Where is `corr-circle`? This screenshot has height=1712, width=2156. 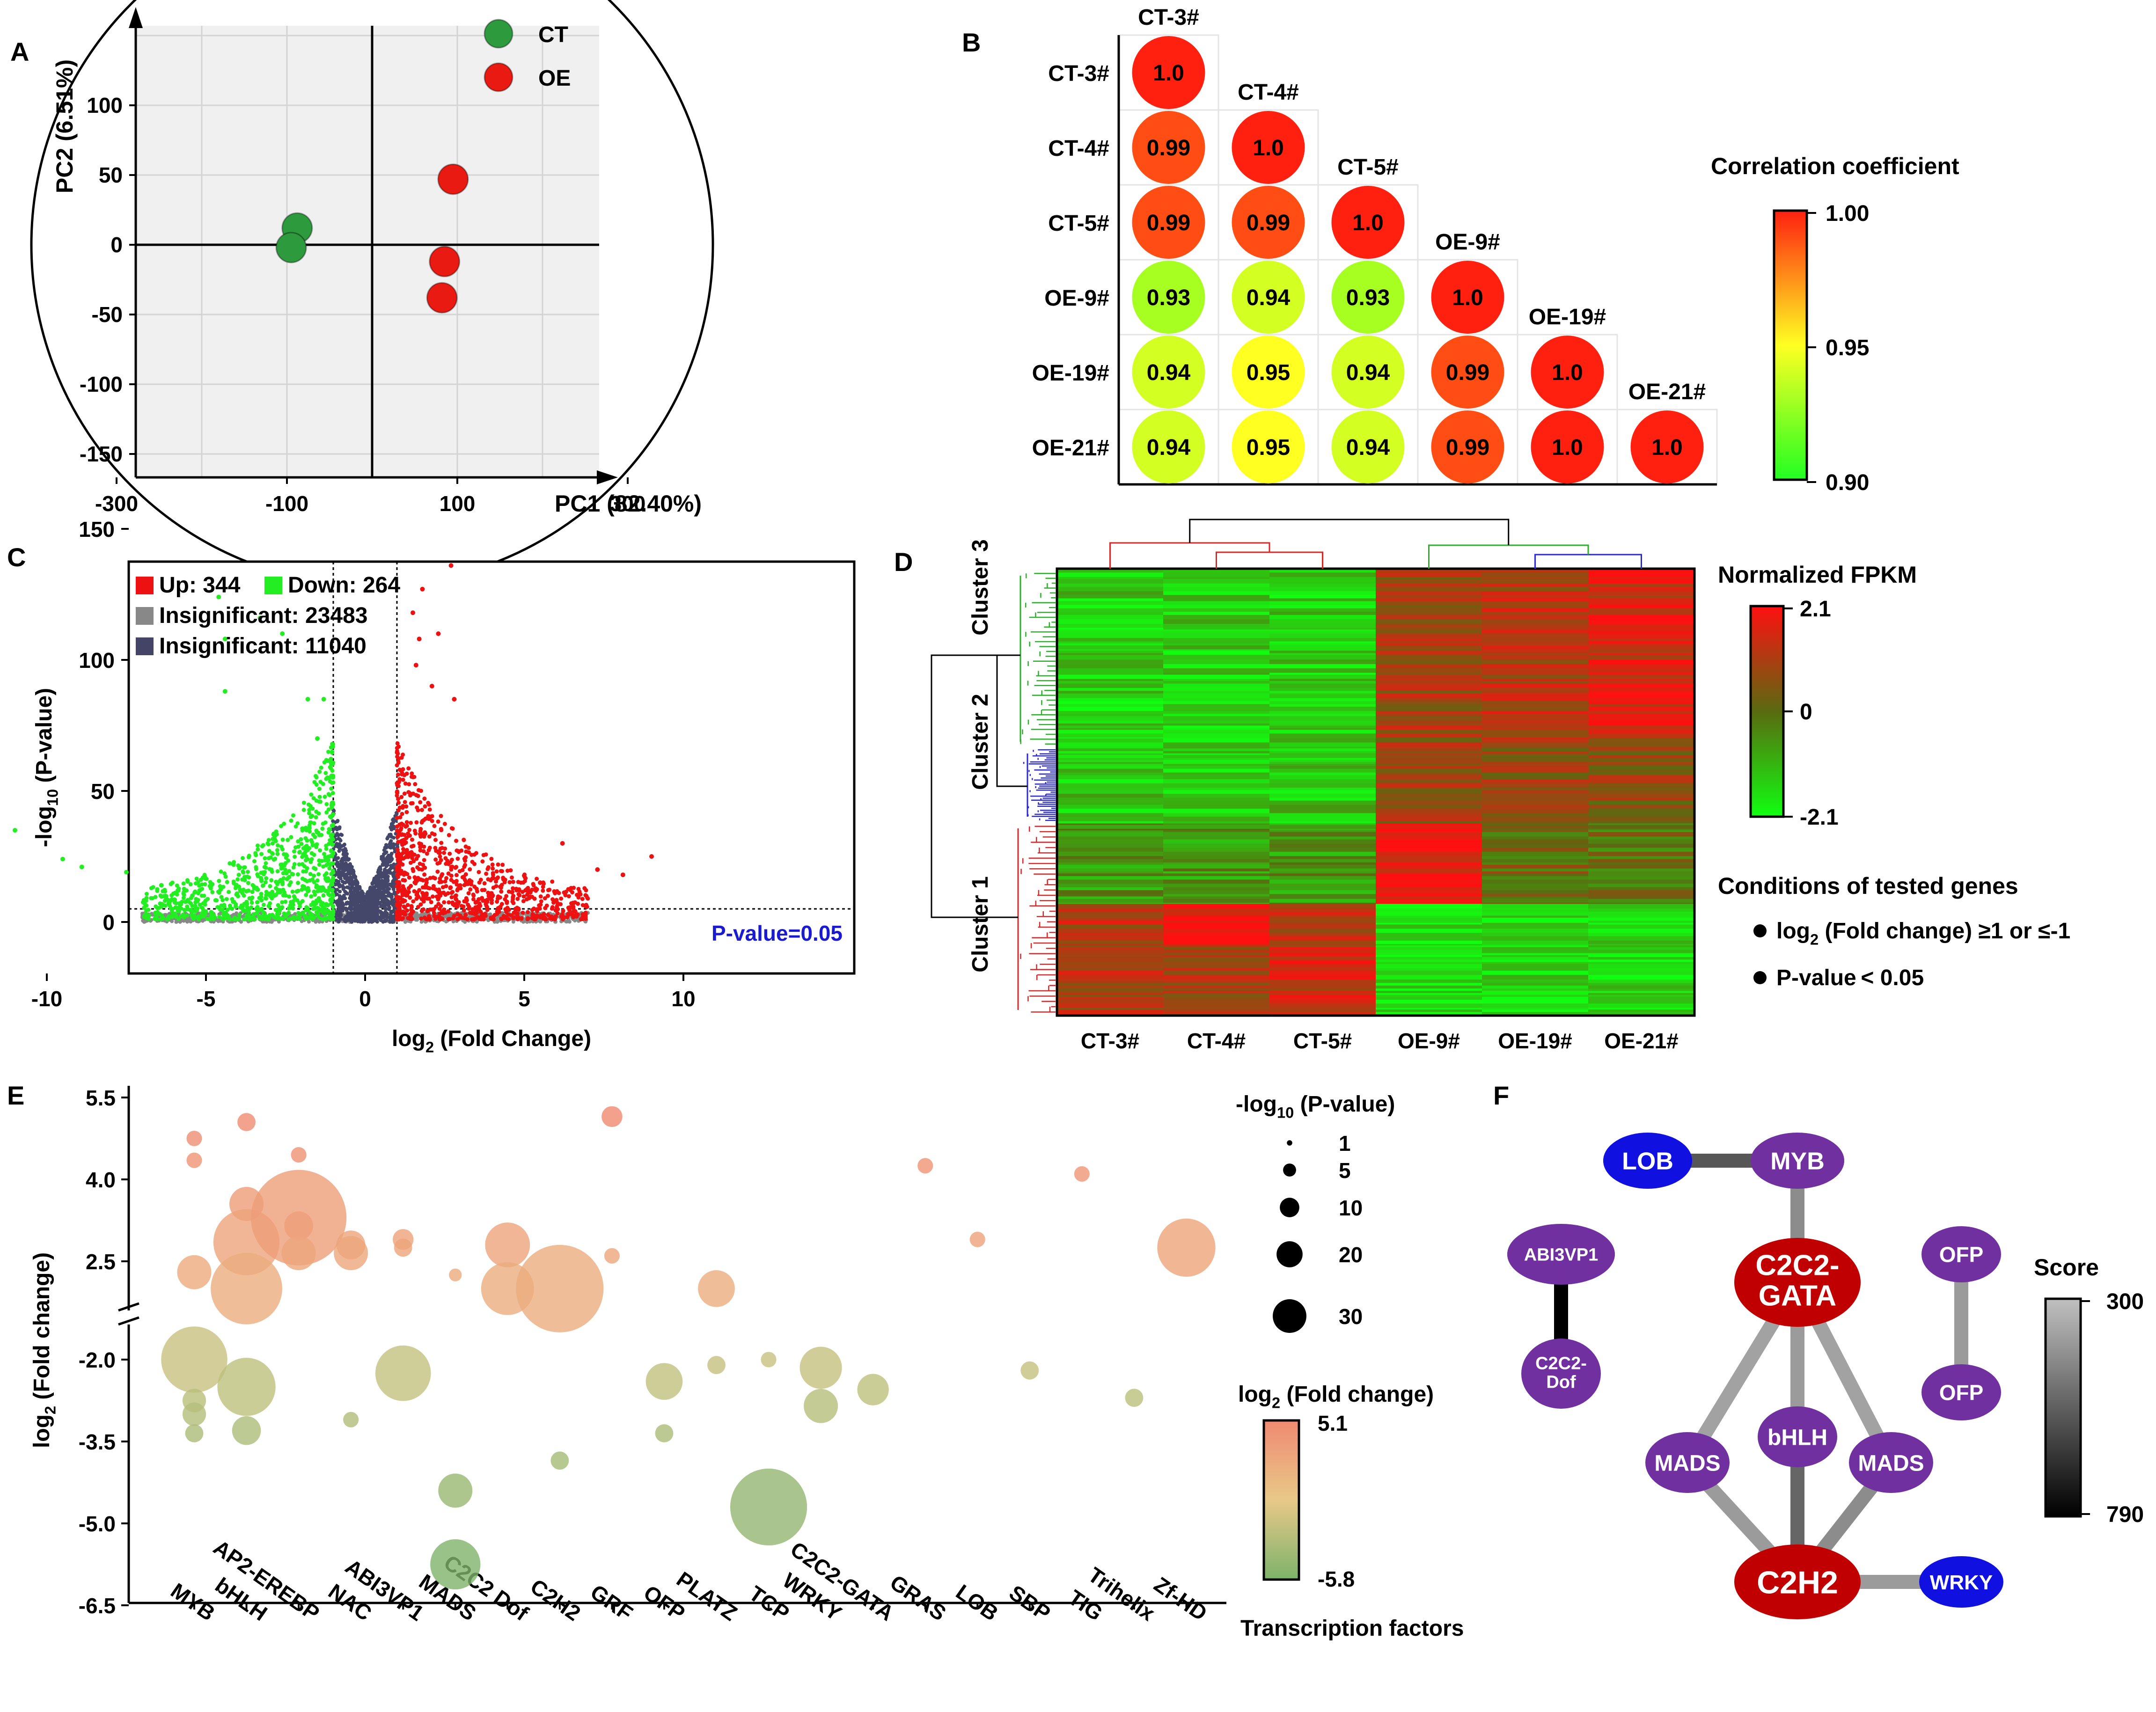 corr-circle is located at coordinates (1368, 222).